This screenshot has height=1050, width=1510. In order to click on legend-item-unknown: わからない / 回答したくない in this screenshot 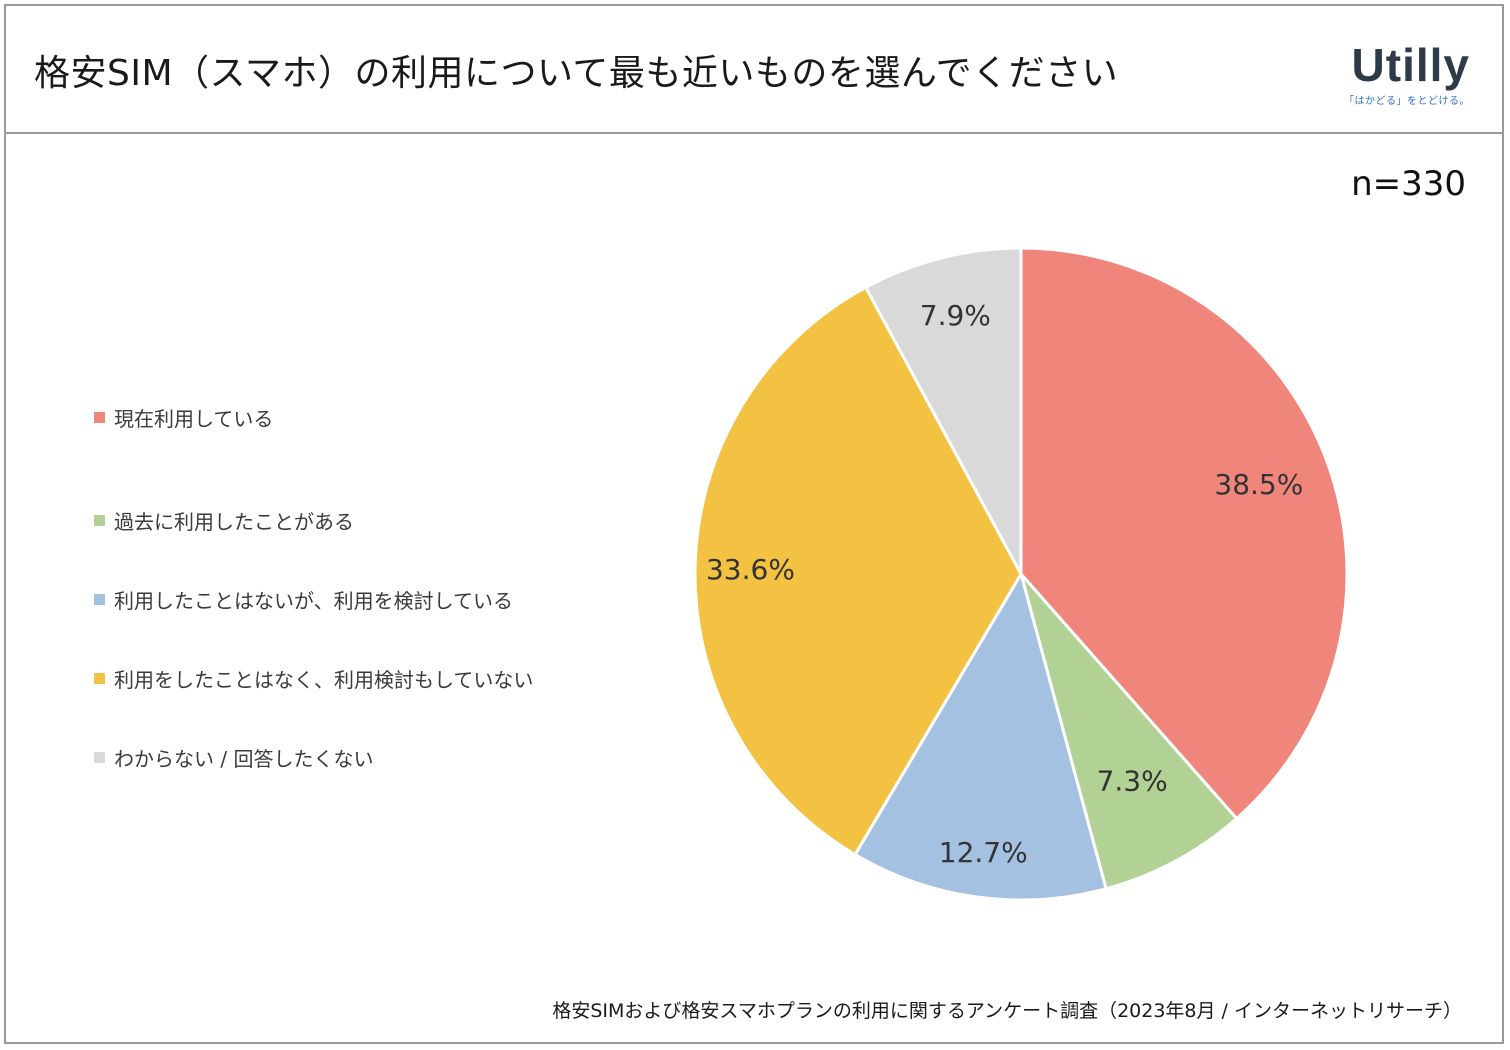, I will do `click(313, 757)`.